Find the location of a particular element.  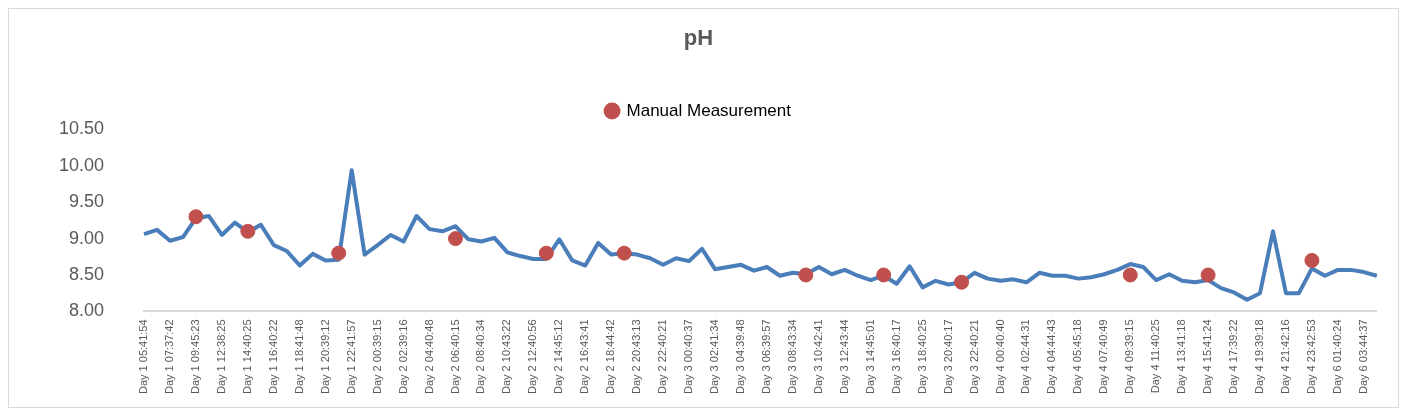

x-tick-label: Day 3 10:42:41 is located at coordinates (817, 357).